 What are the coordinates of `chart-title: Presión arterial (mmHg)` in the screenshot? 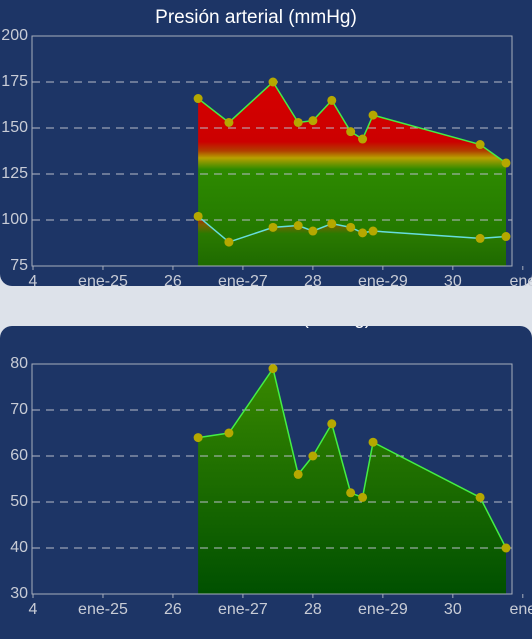 It's located at (256, 17).